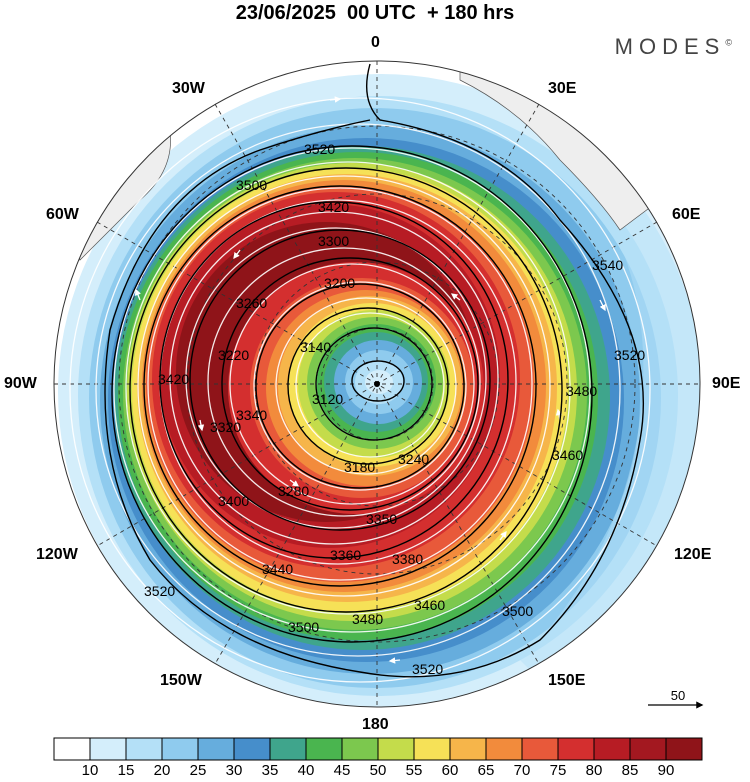  Describe the element at coordinates (62, 214) in the screenshot. I see `lon-label-60w: 60W` at that location.